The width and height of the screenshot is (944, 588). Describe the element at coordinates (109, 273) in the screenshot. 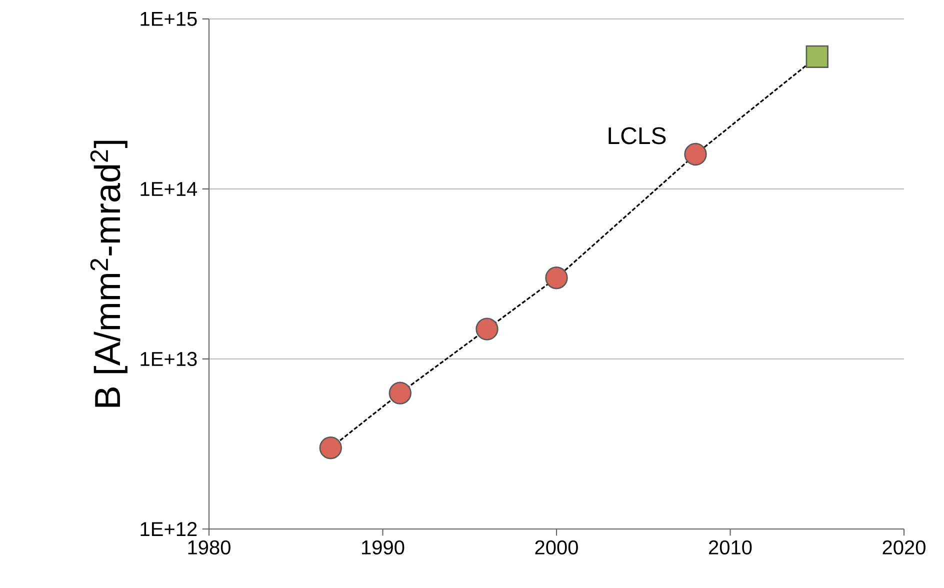

I see `y-axis-title: B [A/mm$^{2}$-mrad$^{2}$]` at that location.